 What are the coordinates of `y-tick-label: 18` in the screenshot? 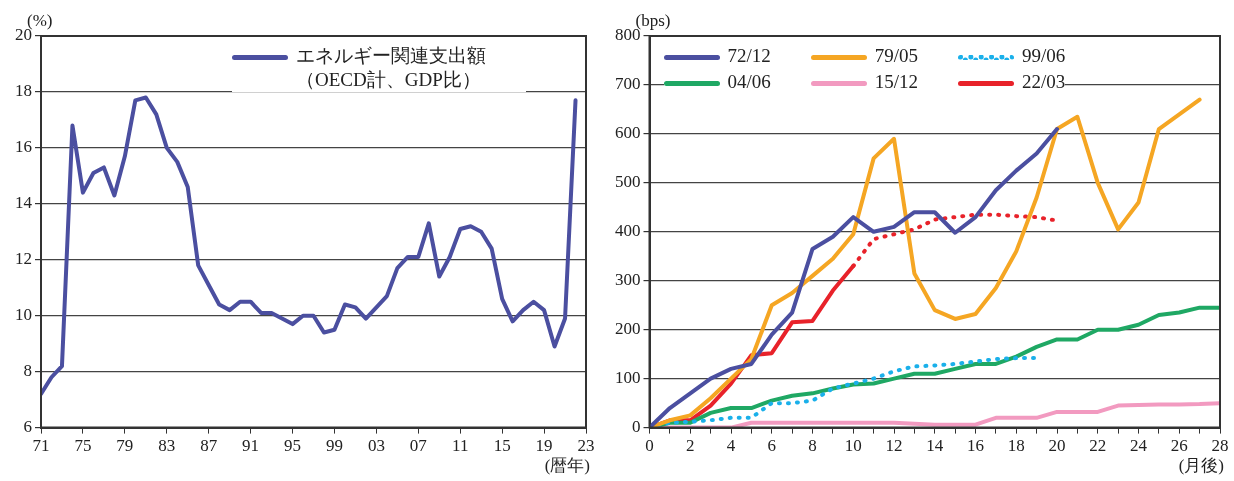 It's located at (23, 91).